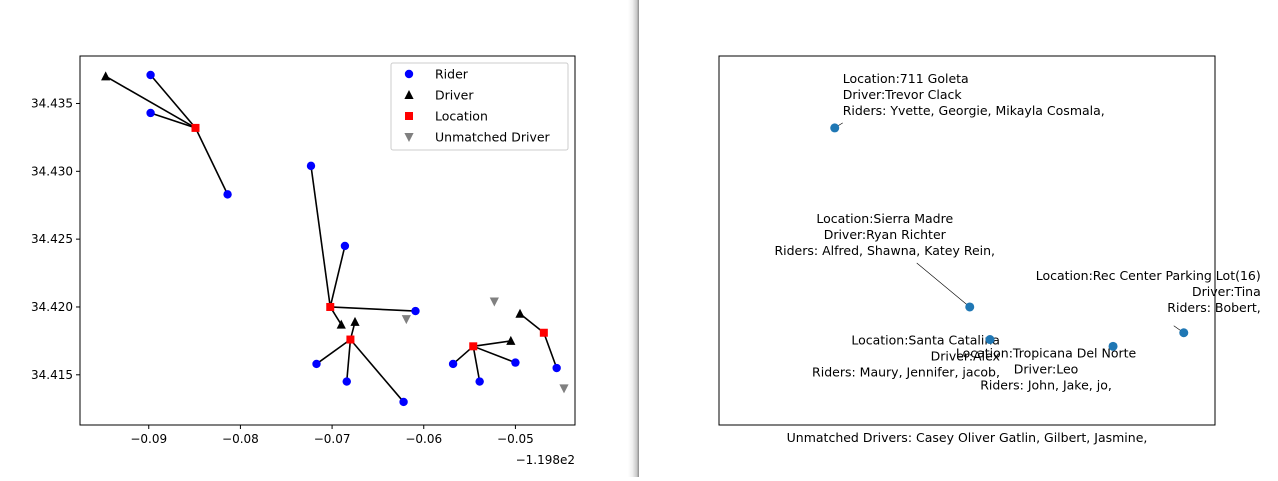  I want to click on annotation-text: Location:Santa Catalina, so click(925, 340).